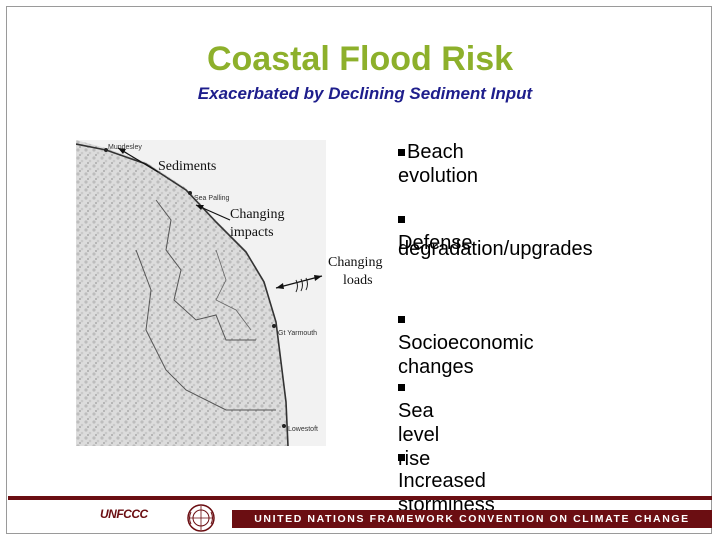 Image resolution: width=720 pixels, height=540 pixels. What do you see at coordinates (200, 207) in the screenshot?
I see `impacts-arrowhead` at bounding box center [200, 207].